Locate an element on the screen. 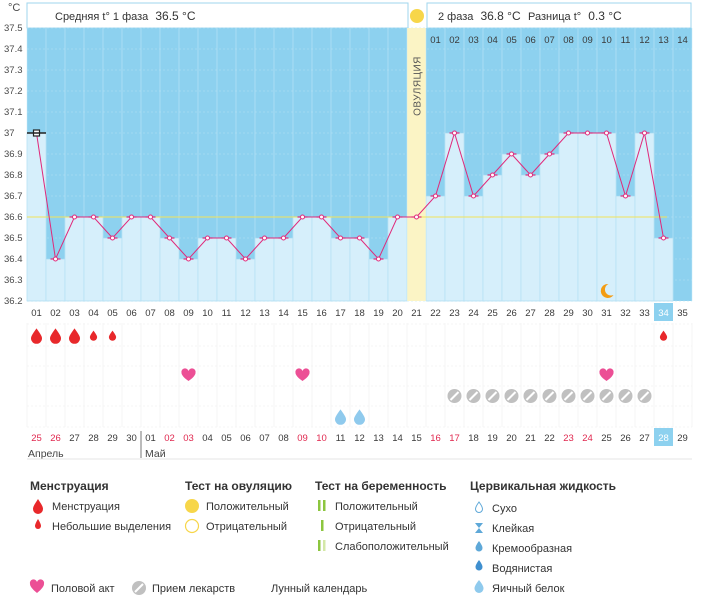  cycle-day-number: 30 is located at coordinates (587, 313).